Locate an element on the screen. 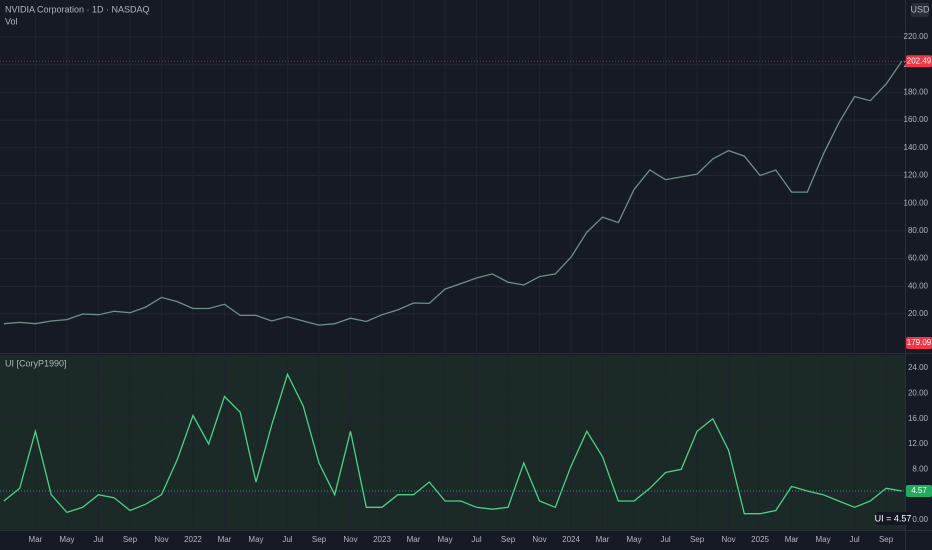 The width and height of the screenshot is (932, 550). volume-badge-box is located at coordinates (919, 343).